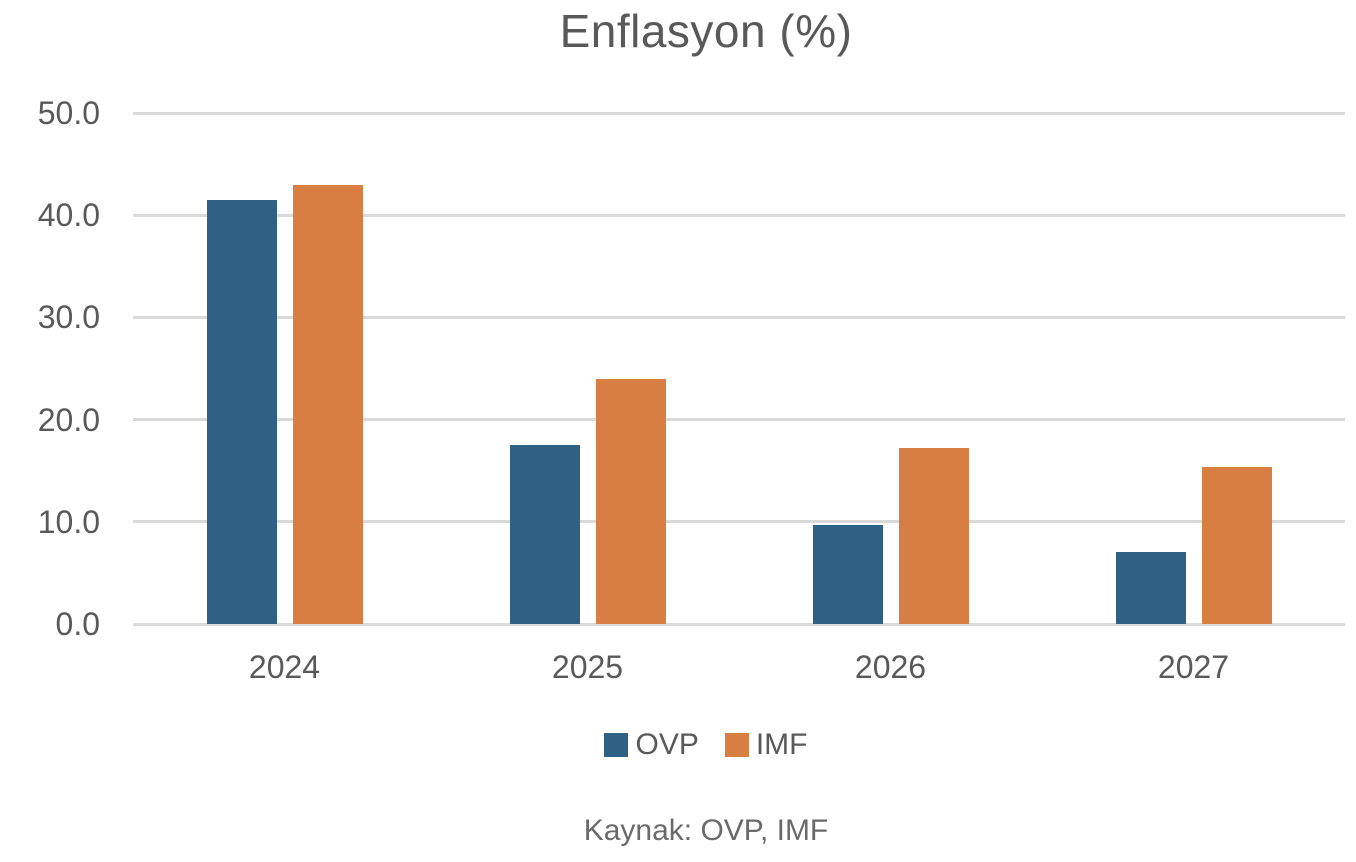 Image resolution: width=1356 pixels, height=862 pixels. I want to click on gridline-20.0, so click(739, 420).